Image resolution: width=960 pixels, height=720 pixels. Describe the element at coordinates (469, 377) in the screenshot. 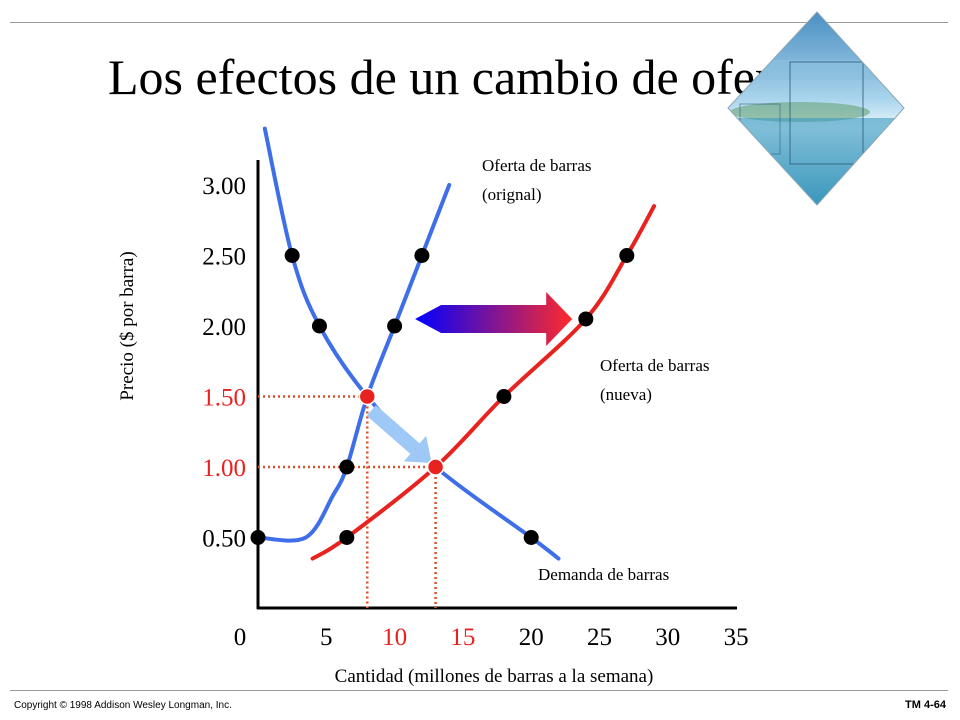

I see `chart-arrows` at that location.